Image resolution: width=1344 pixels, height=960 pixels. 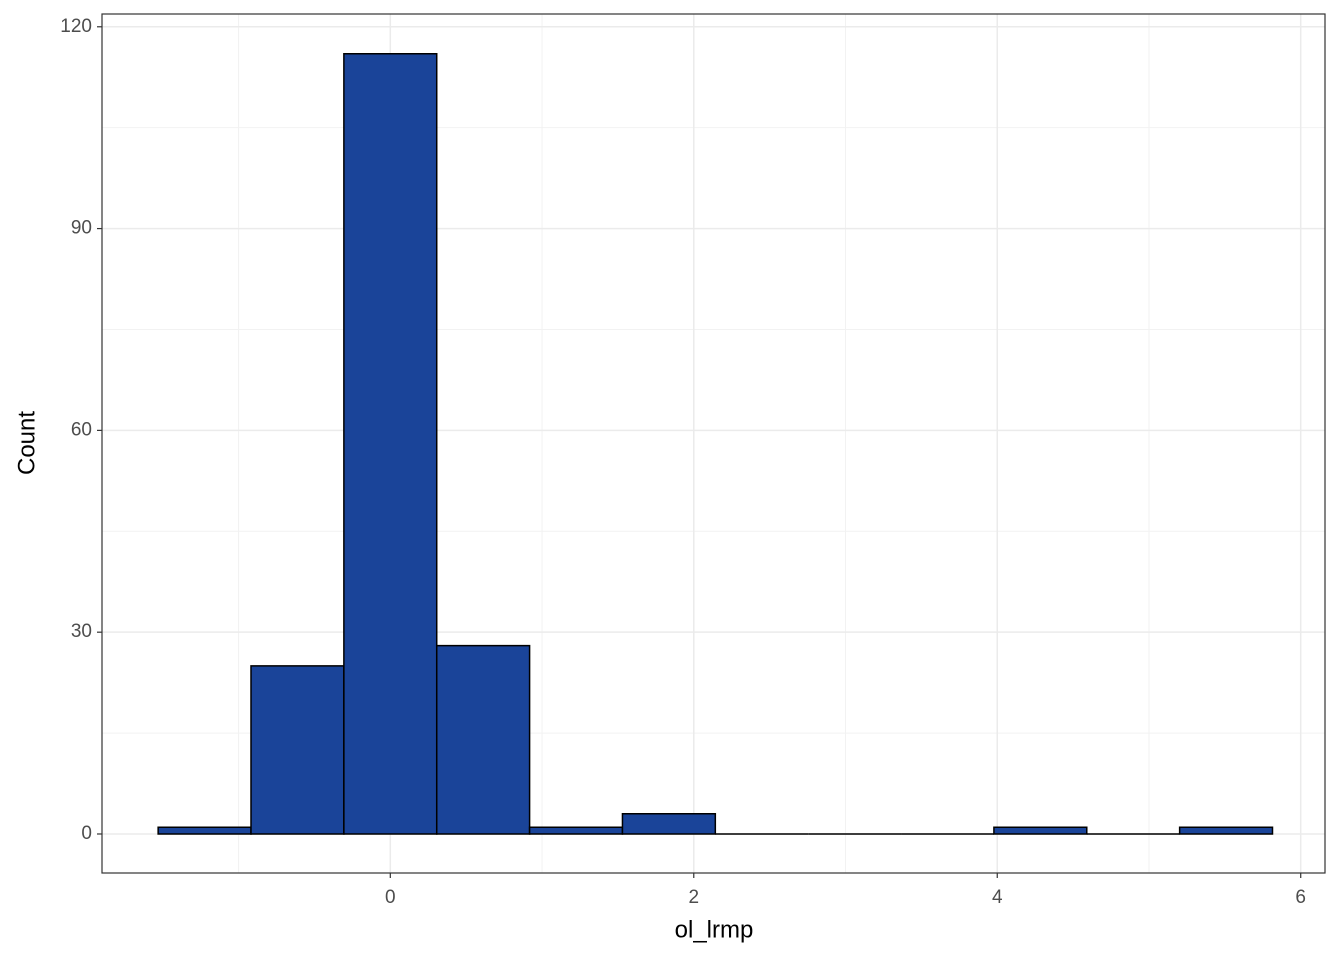 What do you see at coordinates (693, 897) in the screenshot?
I see `x-tick-label: 2` at bounding box center [693, 897].